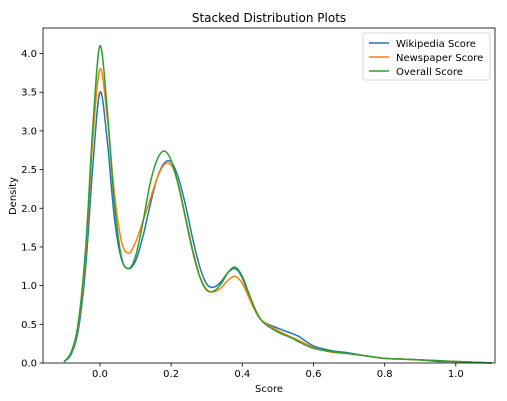 Image resolution: width=507 pixels, height=401 pixels. I want to click on y-tick-label: 3.5, so click(29, 93).